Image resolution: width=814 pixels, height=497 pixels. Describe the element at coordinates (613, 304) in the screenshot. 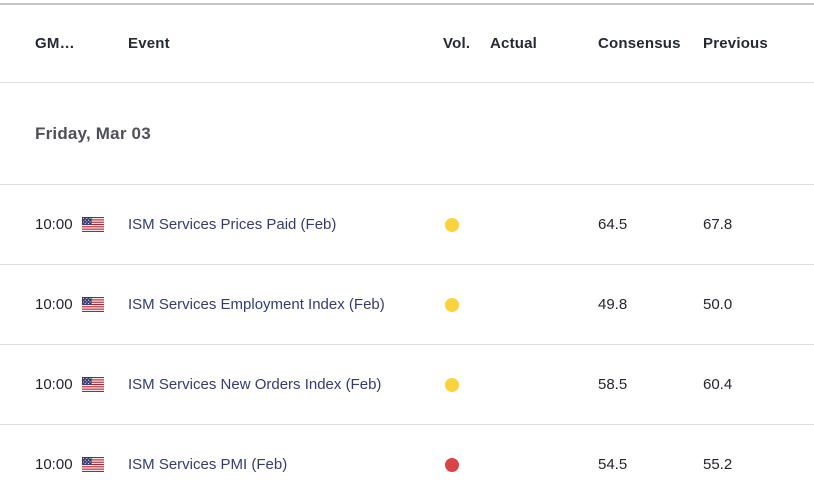

I see `consensus-value: 49.8` at that location.